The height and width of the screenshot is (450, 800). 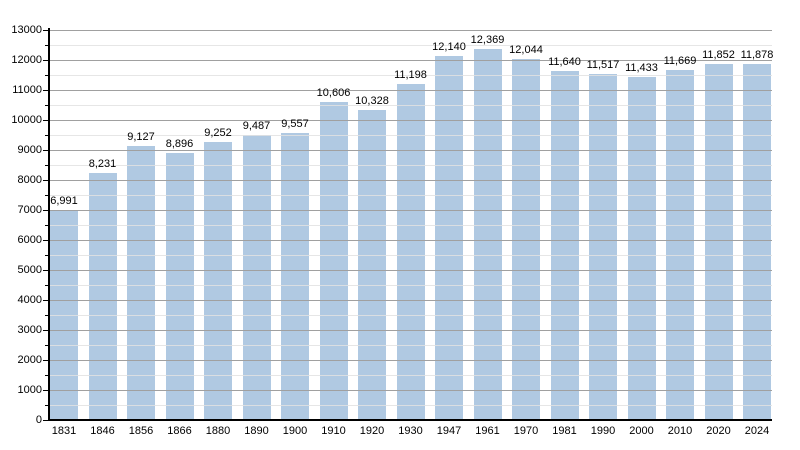 What do you see at coordinates (718, 431) in the screenshot?
I see `x-tick-label: 2020` at bounding box center [718, 431].